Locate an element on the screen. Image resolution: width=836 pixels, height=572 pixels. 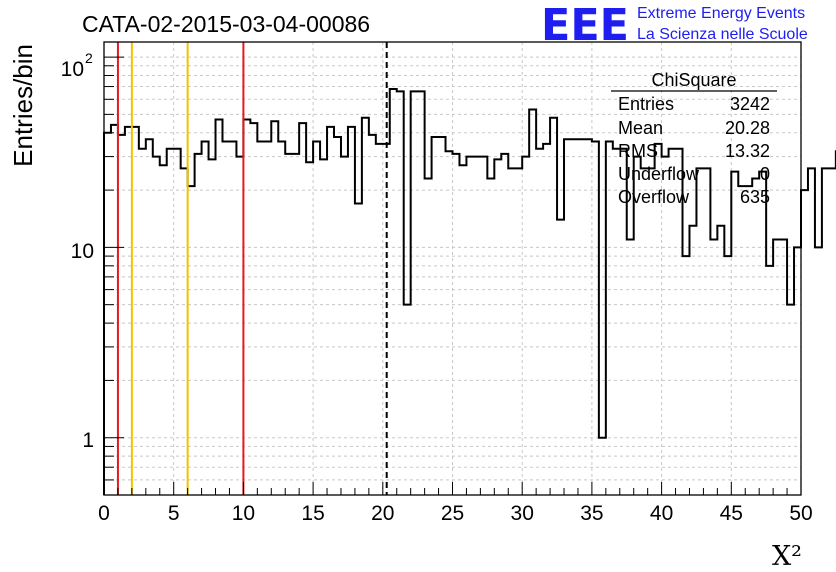
stats-label: RMS is located at coordinates (638, 151).